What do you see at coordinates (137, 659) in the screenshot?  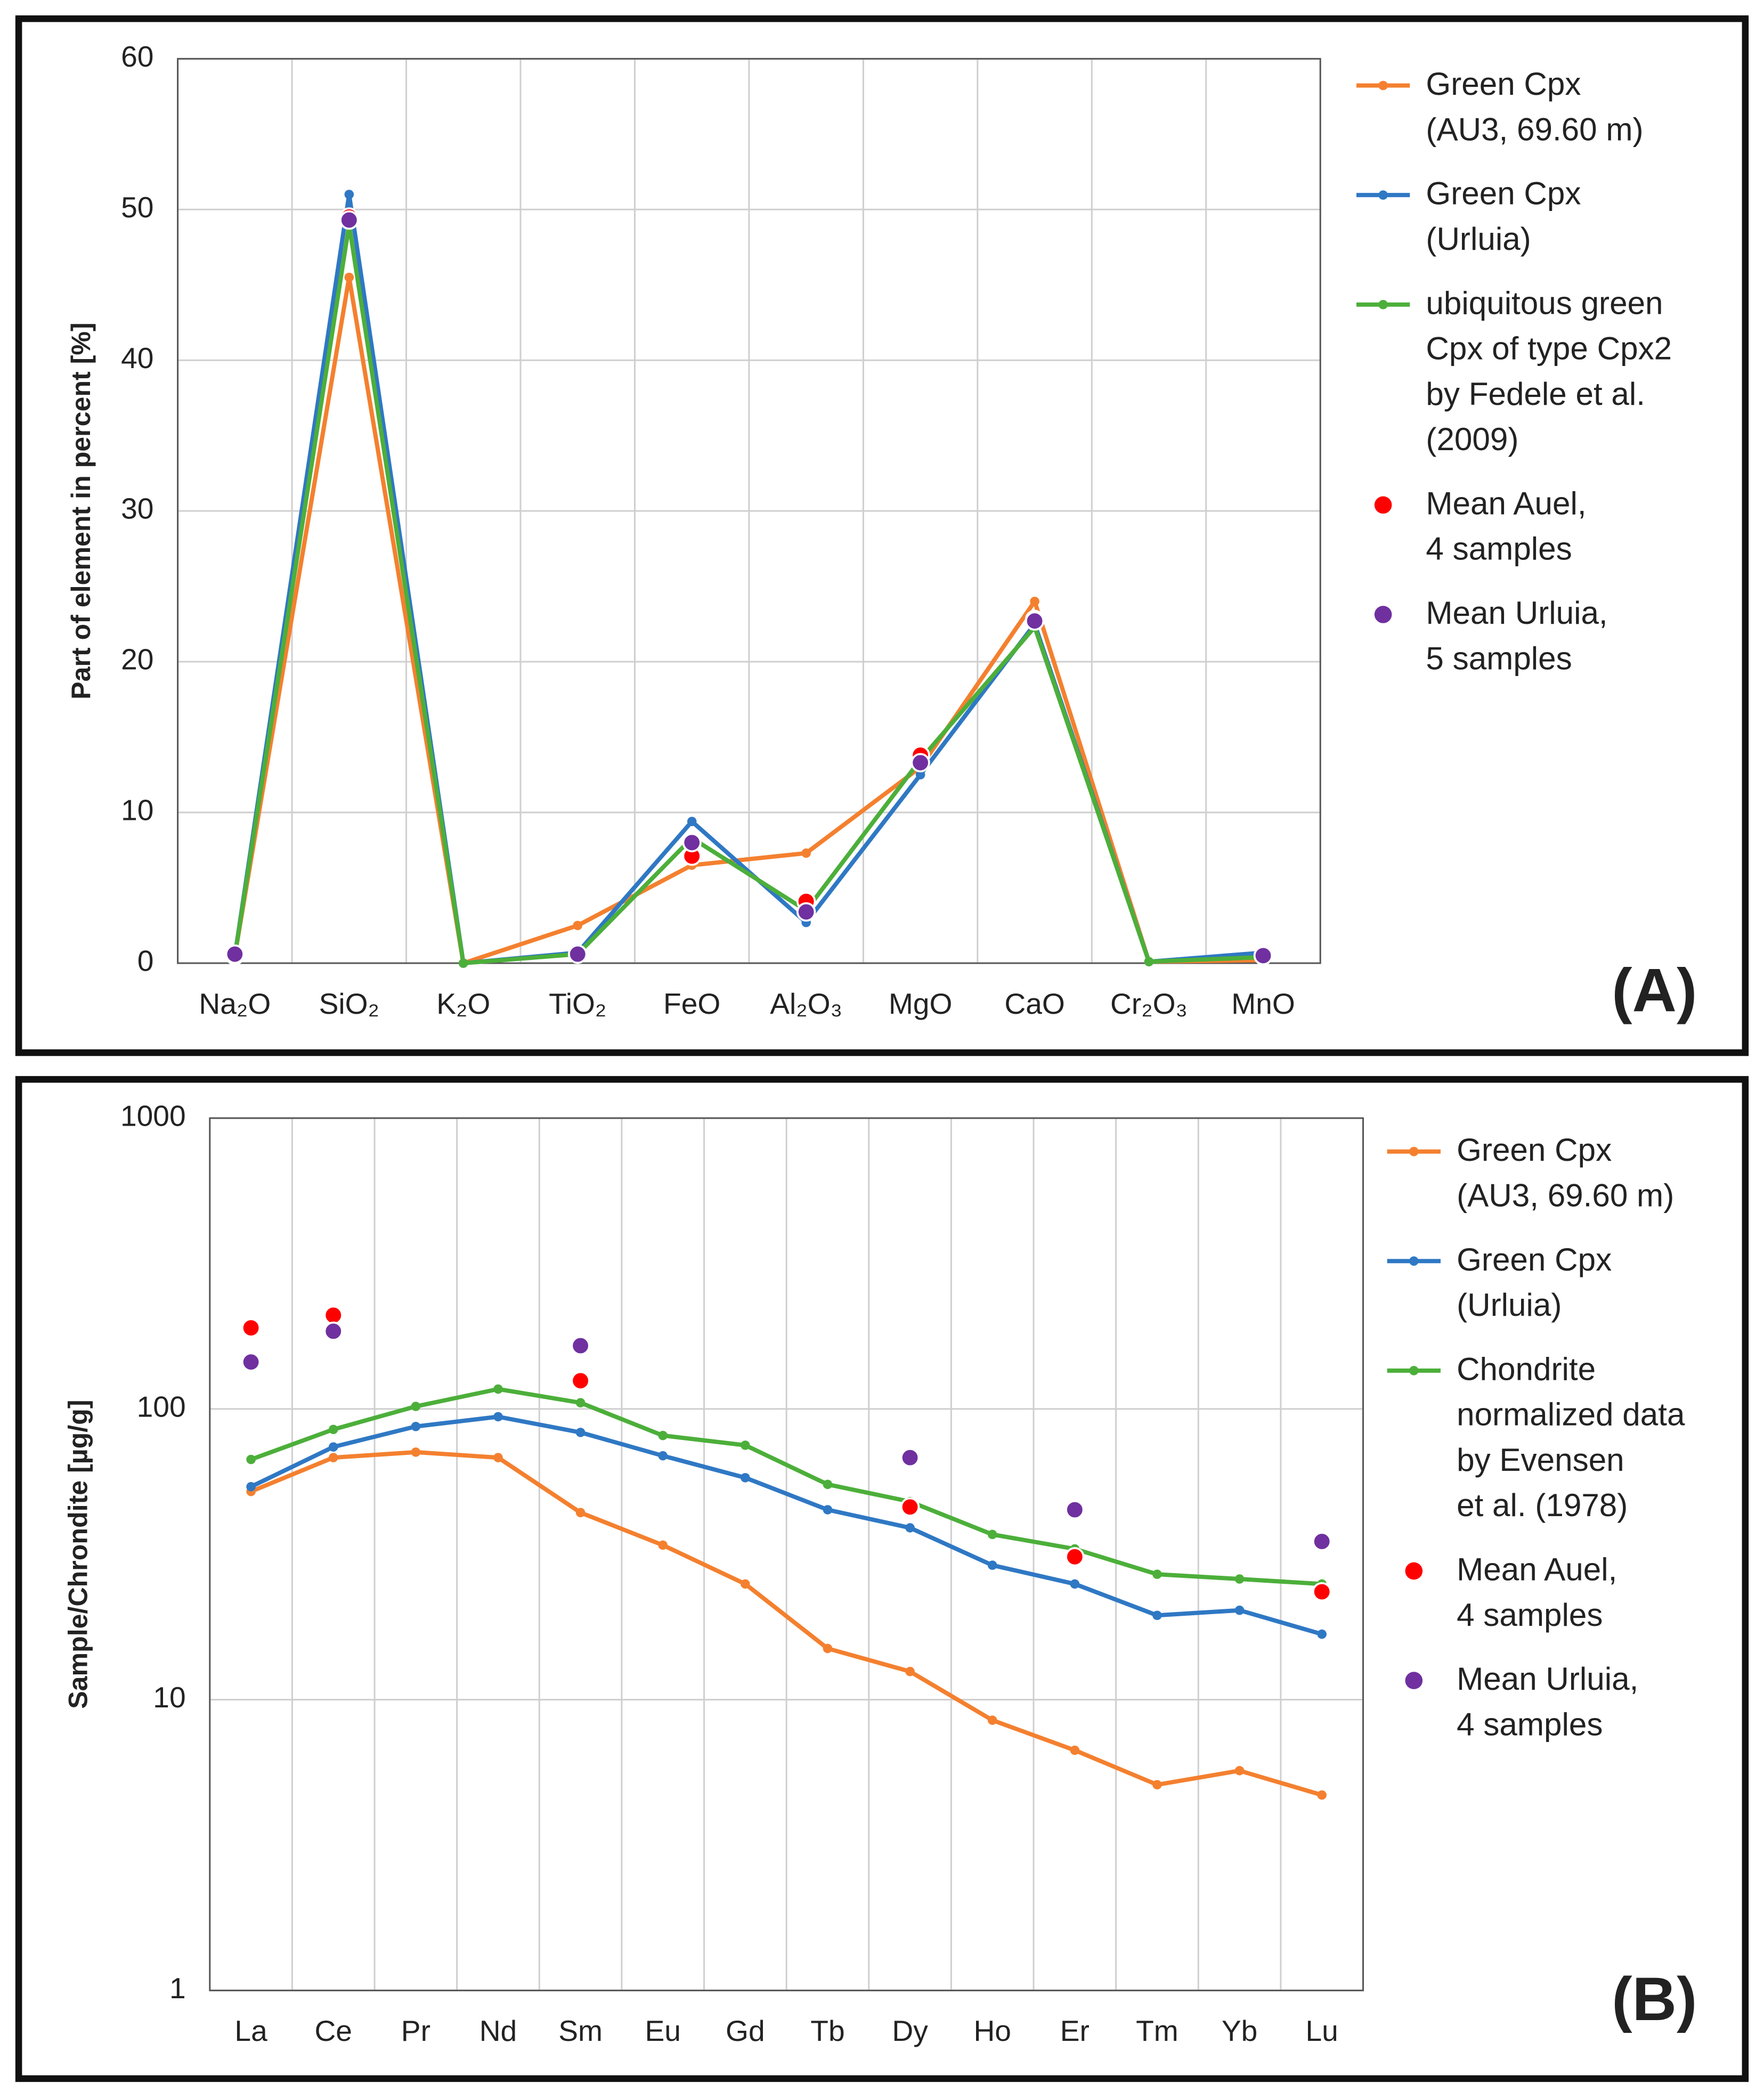 I see `y-tick-label: 20` at bounding box center [137, 659].